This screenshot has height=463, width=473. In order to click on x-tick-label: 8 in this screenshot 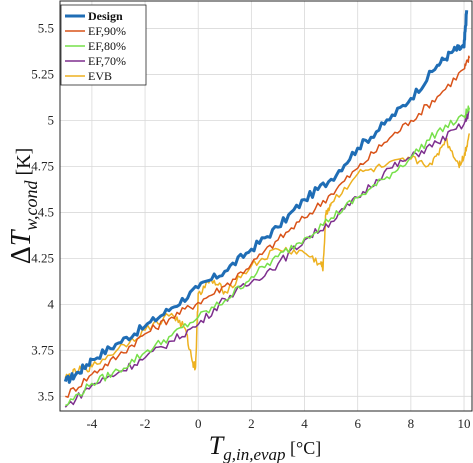, I will do `click(411, 423)`.